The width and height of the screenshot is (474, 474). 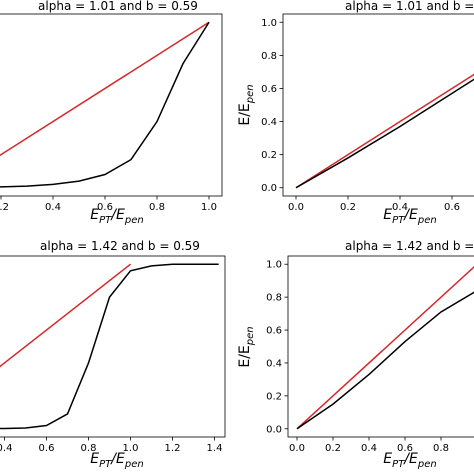 What do you see at coordinates (409, 6) in the screenshot?
I see `panel-title: alpha = 1.01 and b =` at bounding box center [409, 6].